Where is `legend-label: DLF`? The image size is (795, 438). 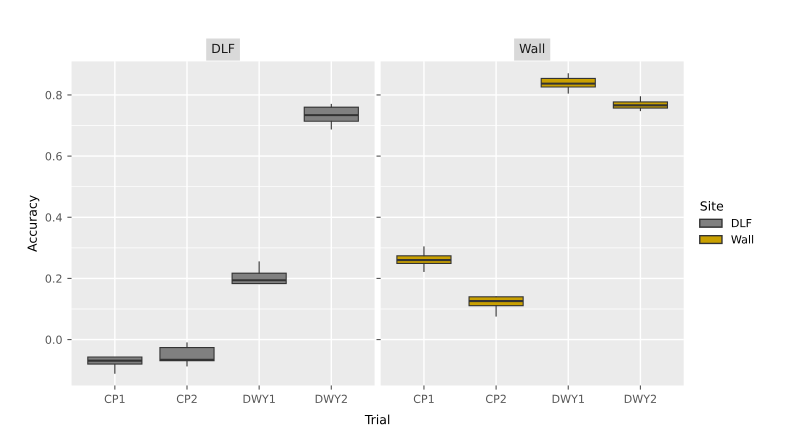
legend-label: DLF is located at coordinates (742, 223).